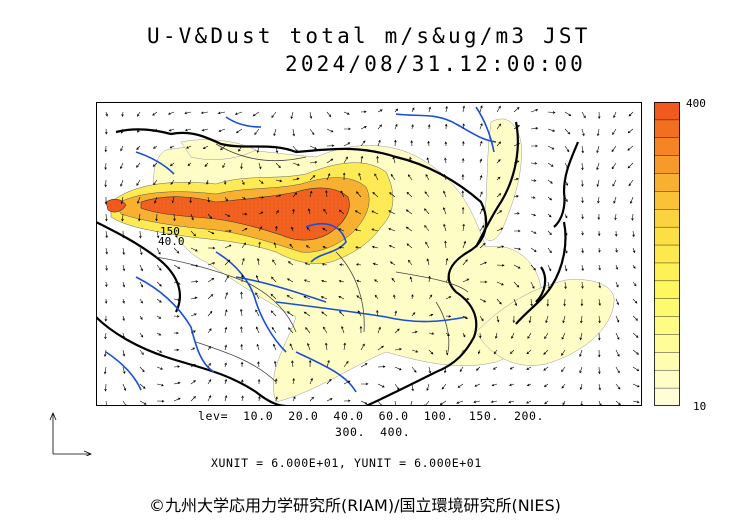 This screenshot has width=752, height=532. Describe the element at coordinates (71, 433) in the screenshot. I see `axis-orientation-icon` at that location.